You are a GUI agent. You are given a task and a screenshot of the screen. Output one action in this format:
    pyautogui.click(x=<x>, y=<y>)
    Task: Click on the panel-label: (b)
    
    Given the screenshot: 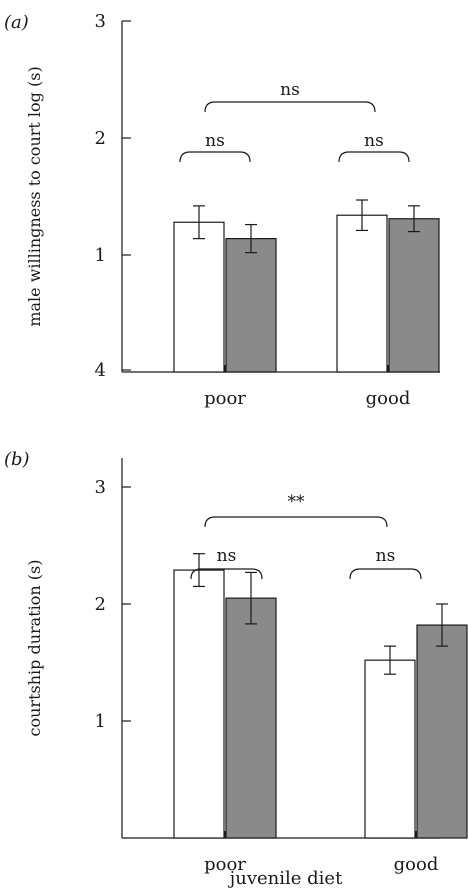 What is the action you would take?
    pyautogui.click(x=17, y=459)
    